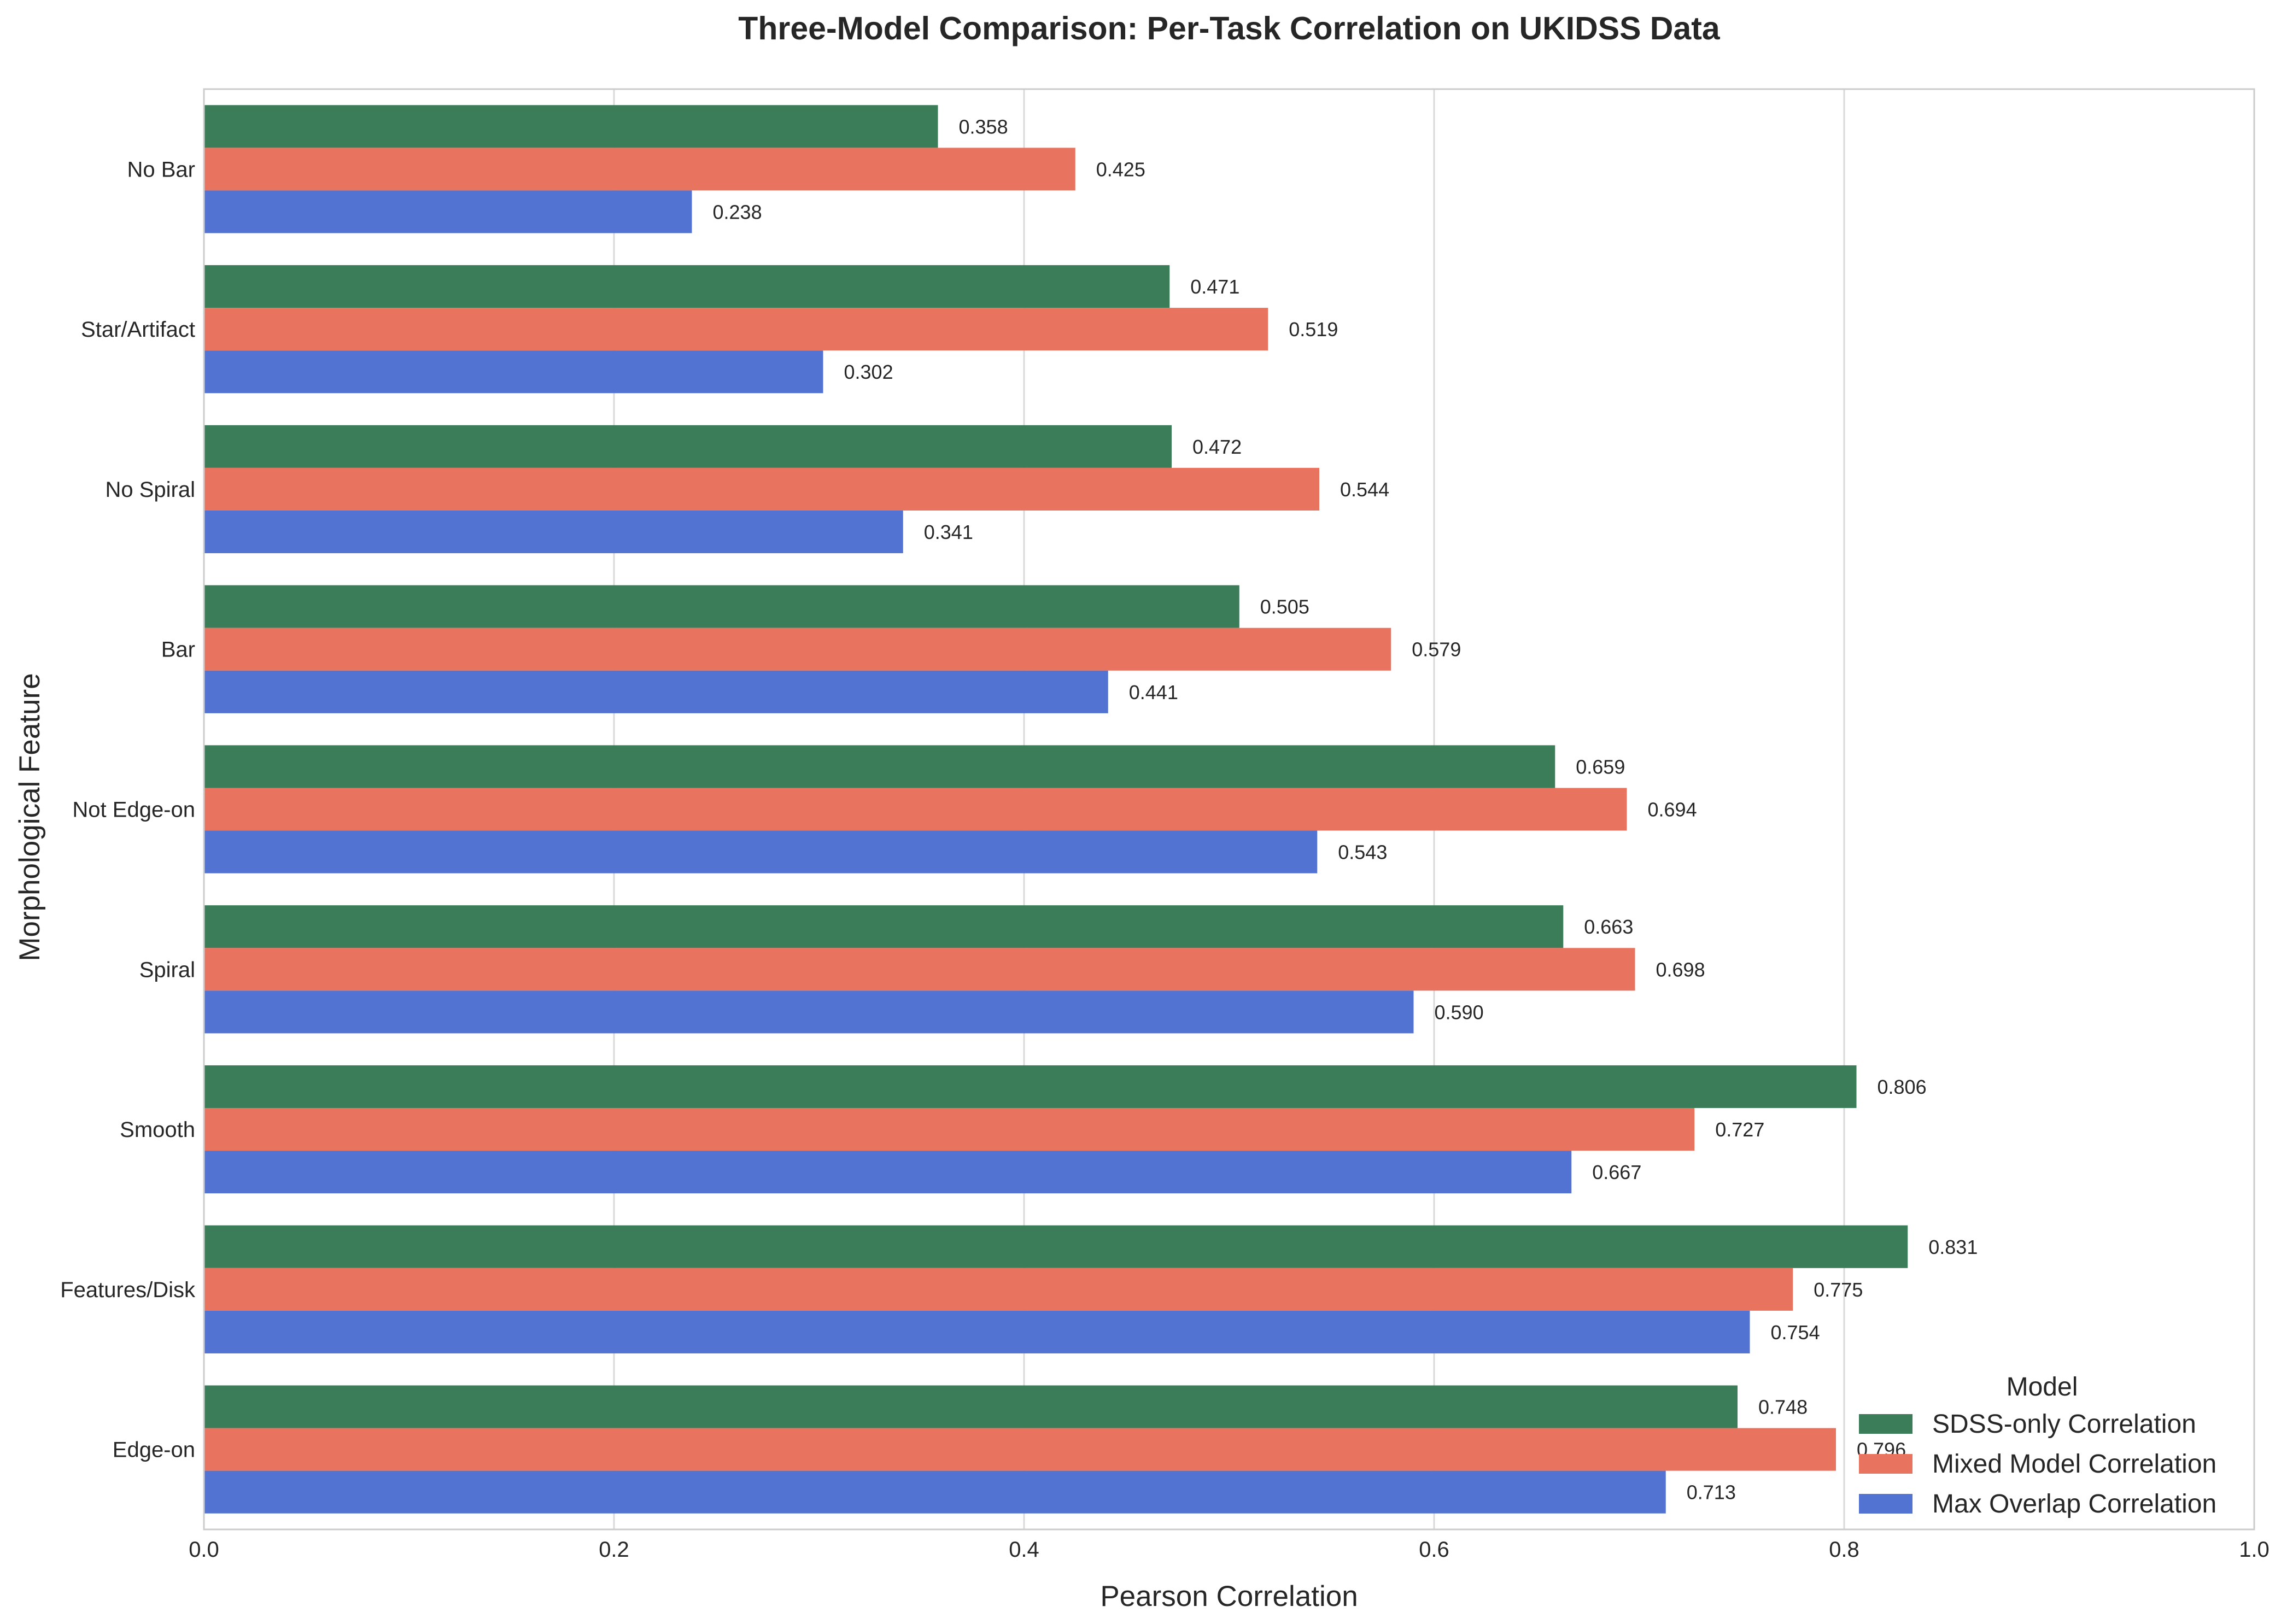  What do you see at coordinates (178, 650) in the screenshot?
I see `y-tick-label: Bar` at bounding box center [178, 650].